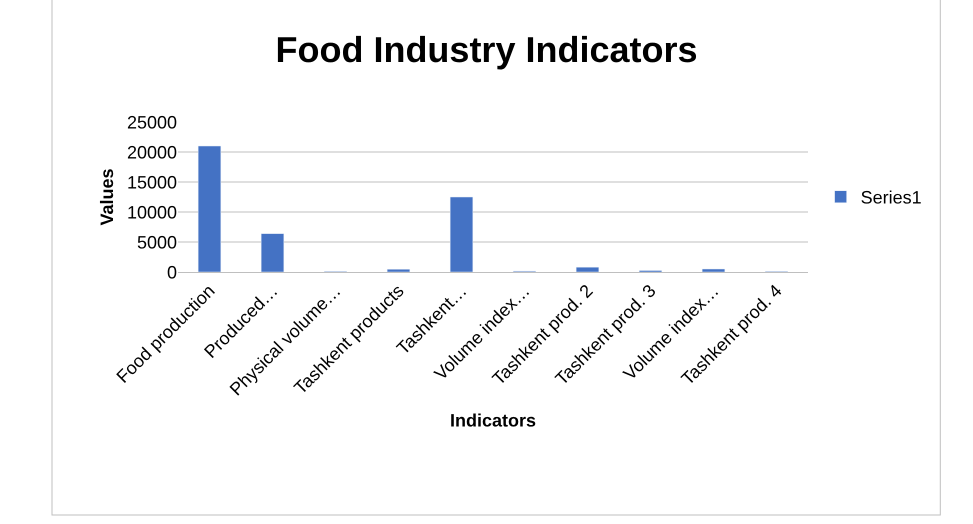  Describe the element at coordinates (151, 152) in the screenshot. I see `y-tick-label: 20000` at that location.